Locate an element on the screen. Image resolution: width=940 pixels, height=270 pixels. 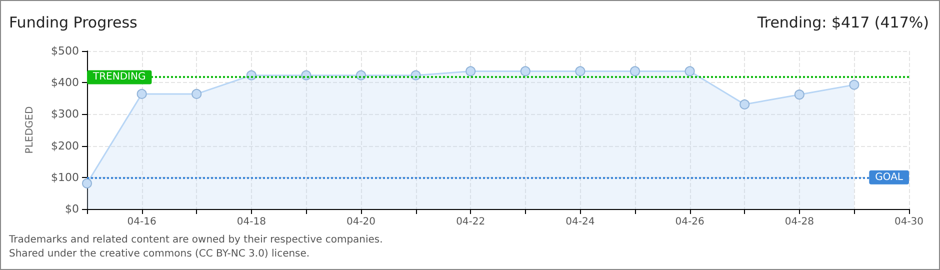
y-tick-label: $500 is located at coordinates (65, 51).